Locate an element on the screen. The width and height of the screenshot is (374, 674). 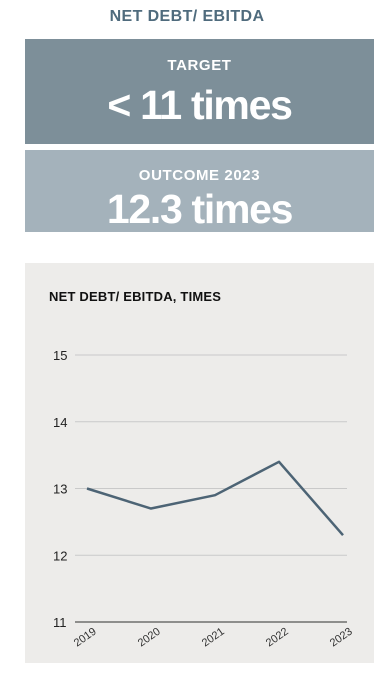
x-tick-label: 2022 is located at coordinates (277, 638).